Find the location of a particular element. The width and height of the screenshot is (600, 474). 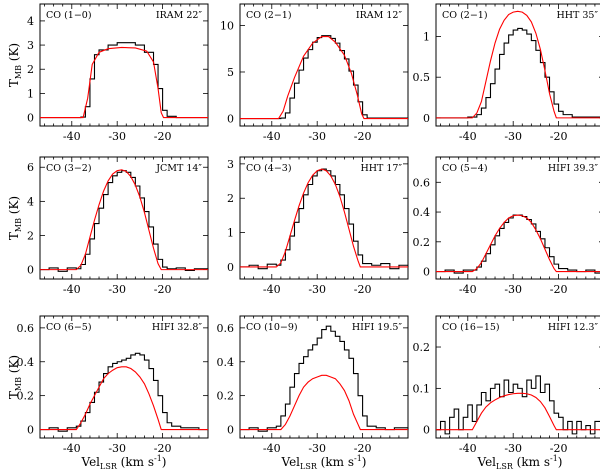

panel: -40 -30 -20 0 0.5 1 CO (2−1) HHT 35″ is located at coordinates (506, 73).